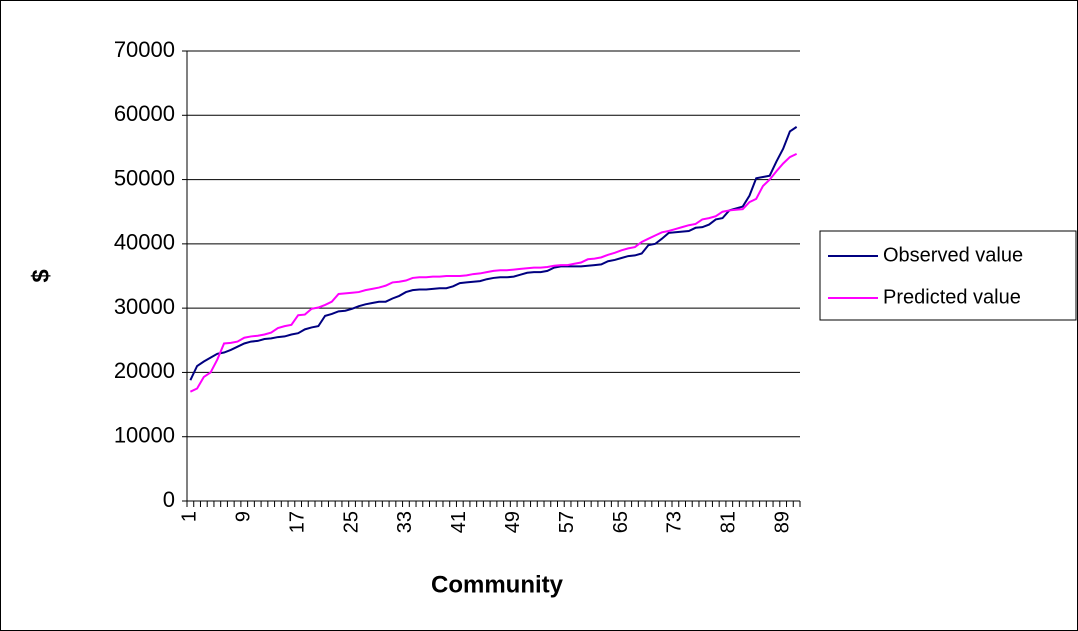  I want to click on y-tick-label: 0, so click(169, 499).